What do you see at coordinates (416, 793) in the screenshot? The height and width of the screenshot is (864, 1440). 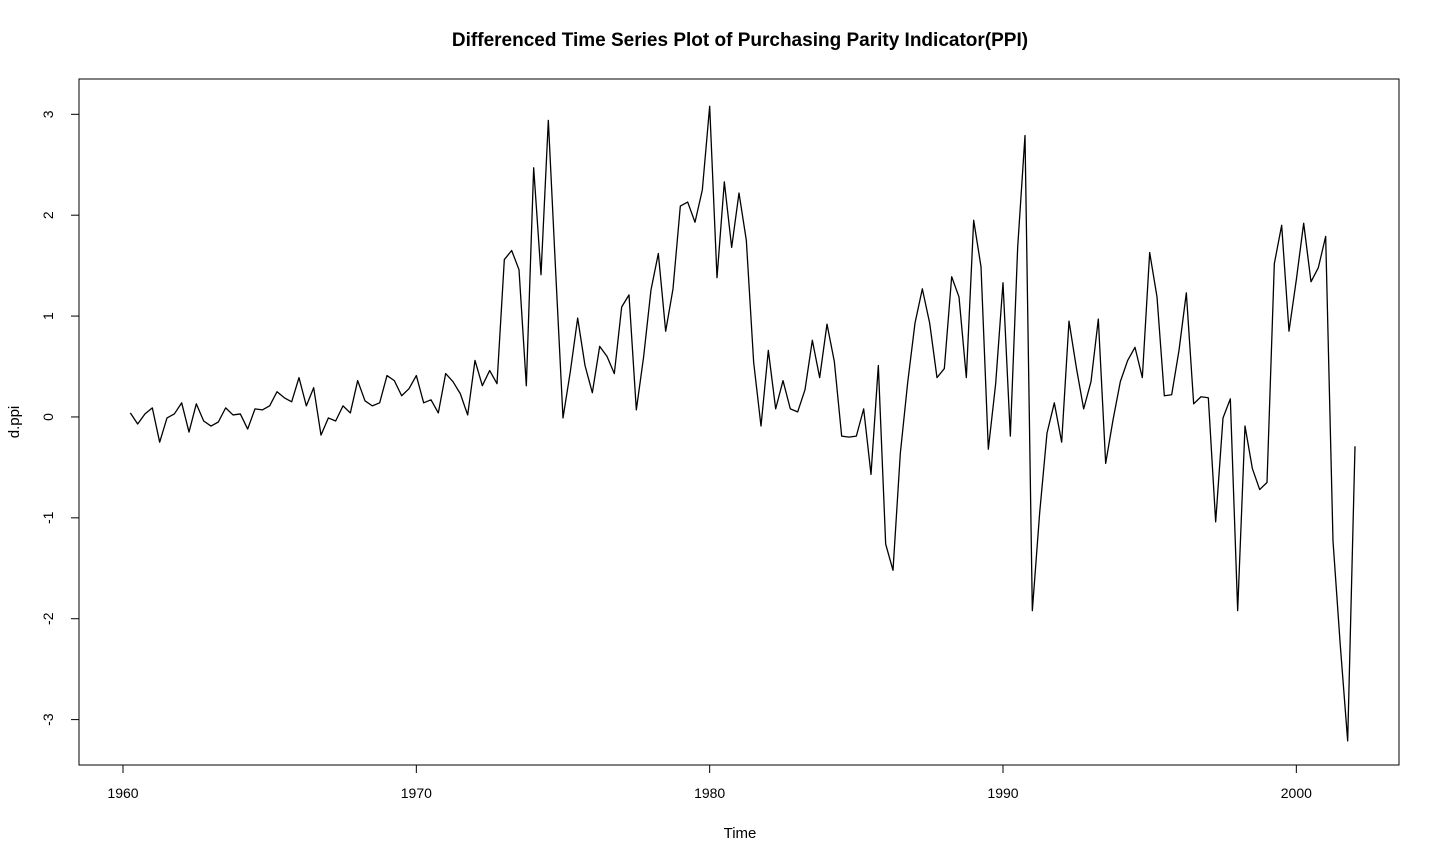 I see `x-tick-label: 1970` at bounding box center [416, 793].